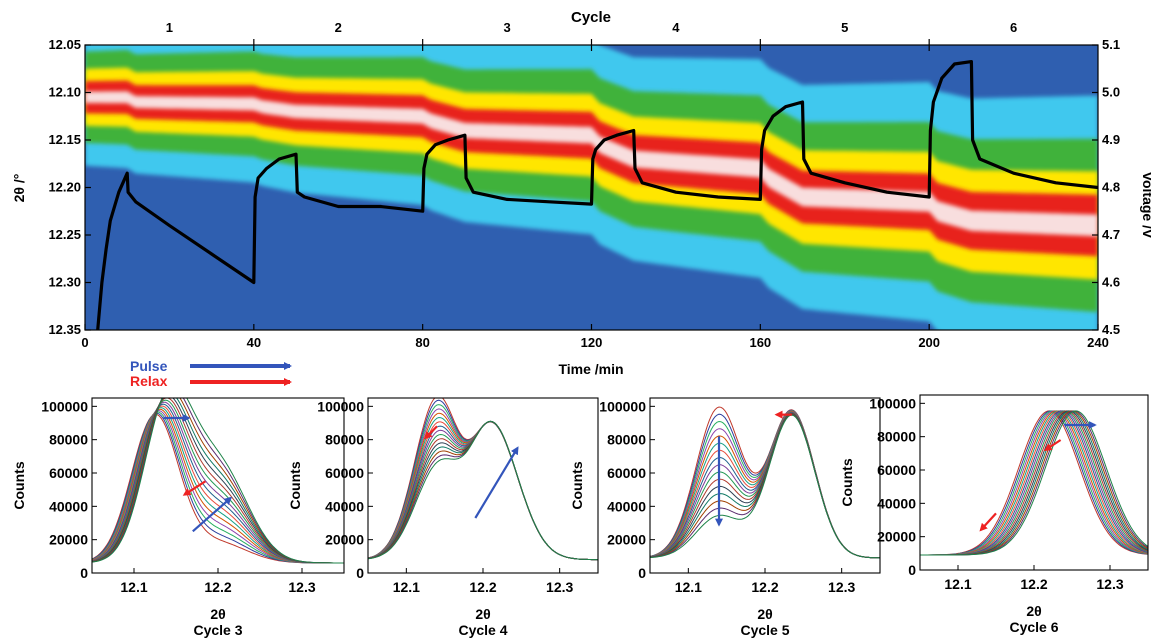 The height and width of the screenshot is (641, 1151). I want to click on legend: Pulse Relax, so click(211, 373).